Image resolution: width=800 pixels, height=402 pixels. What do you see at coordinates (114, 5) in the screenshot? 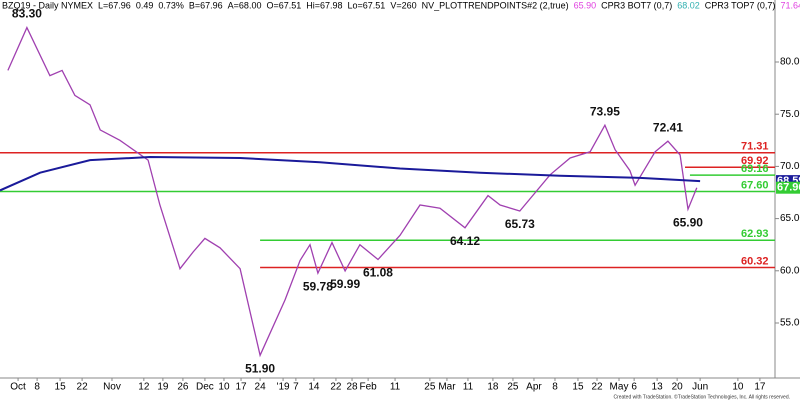
I see `header-item: L=67.96` at bounding box center [114, 5].